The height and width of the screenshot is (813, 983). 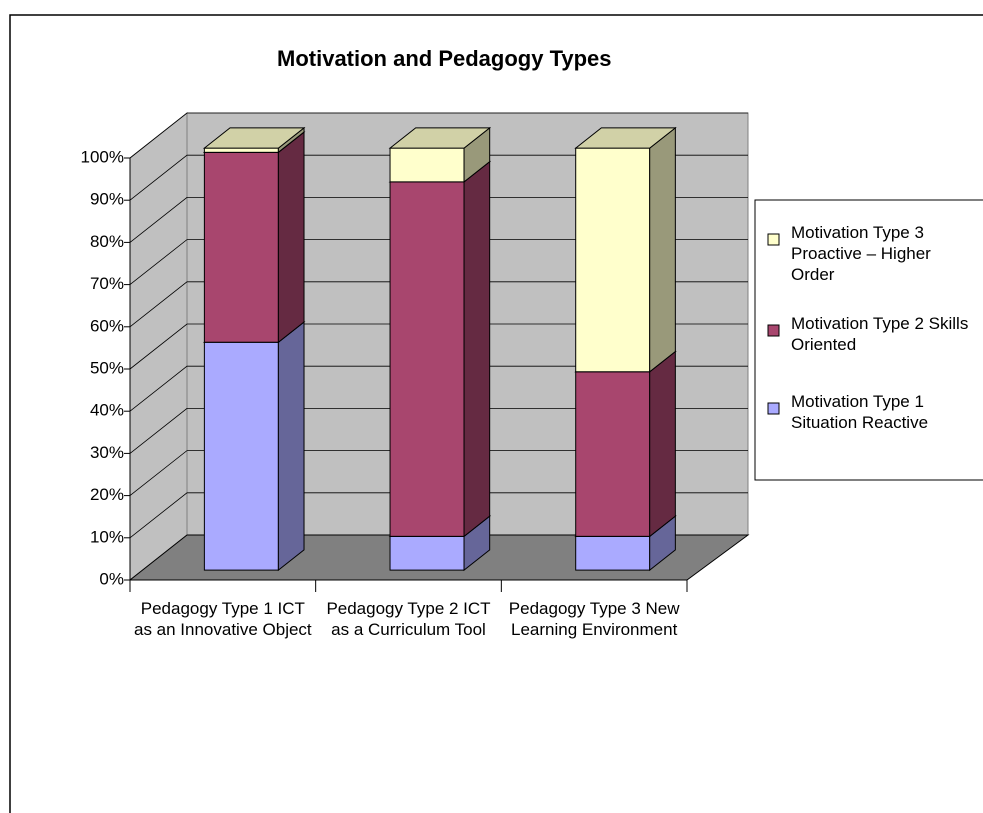 What do you see at coordinates (107, 325) in the screenshot?
I see `y-tick-label: 60%` at bounding box center [107, 325].